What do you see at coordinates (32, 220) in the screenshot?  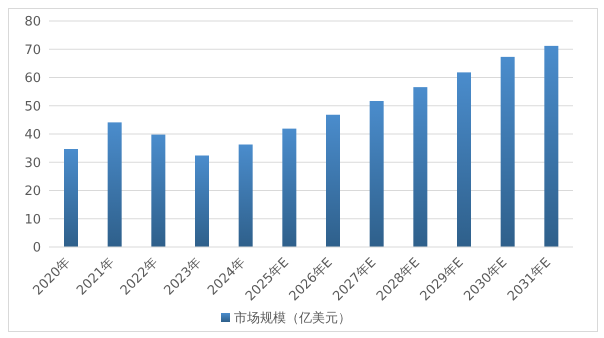 I see `y-tick-label: 10` at bounding box center [32, 220].